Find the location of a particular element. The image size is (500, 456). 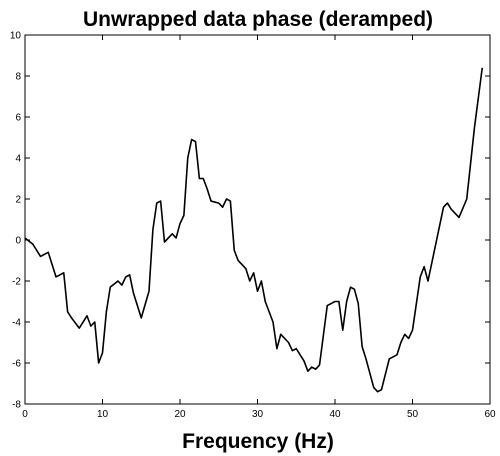

chart-title: Unwrapped data phase (deramped) is located at coordinates (258, 19).